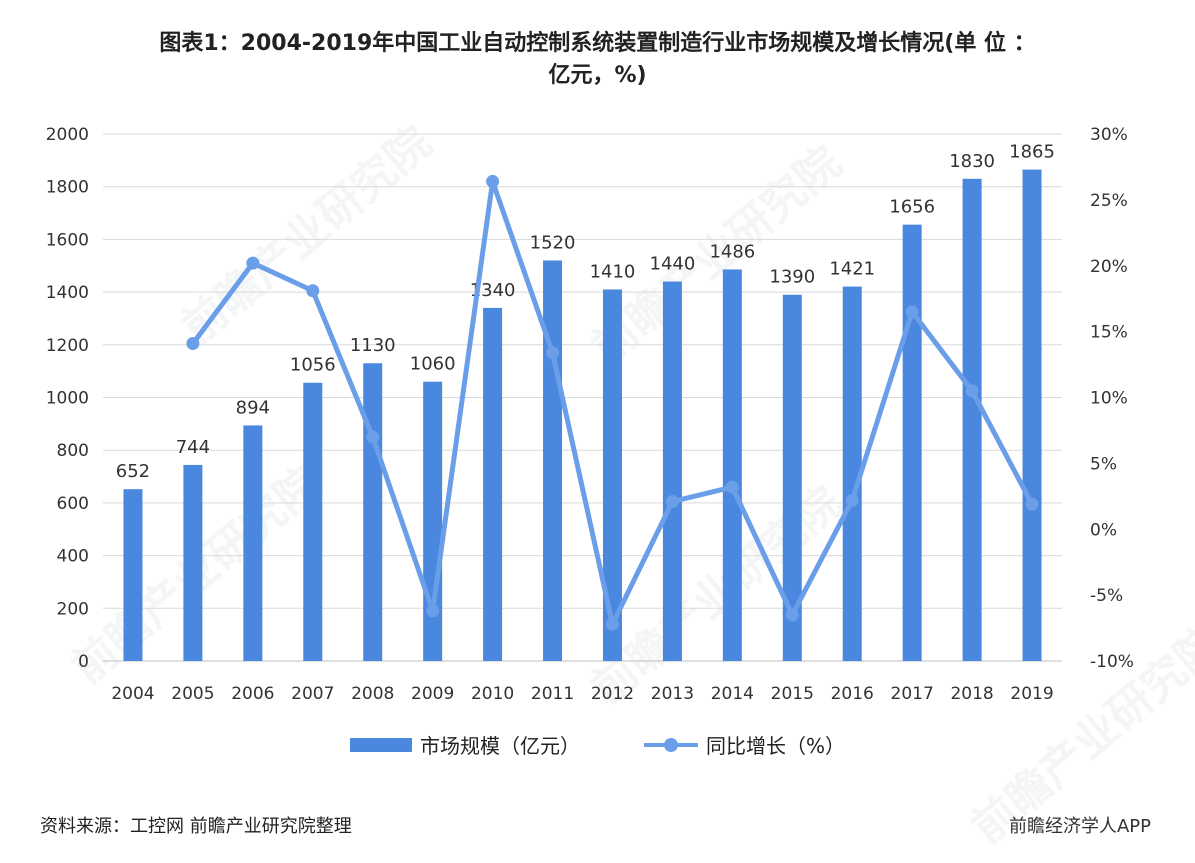 This screenshot has width=1195, height=863. Describe the element at coordinates (597, 744) in the screenshot. I see `legend: 市场规模（亿元） 同比增长（%）` at that location.